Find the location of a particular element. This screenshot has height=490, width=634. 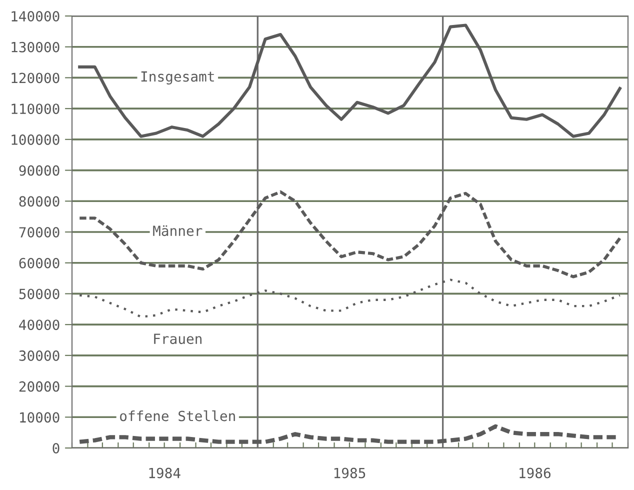

y-tick-label: 0 is located at coordinates (56, 448).